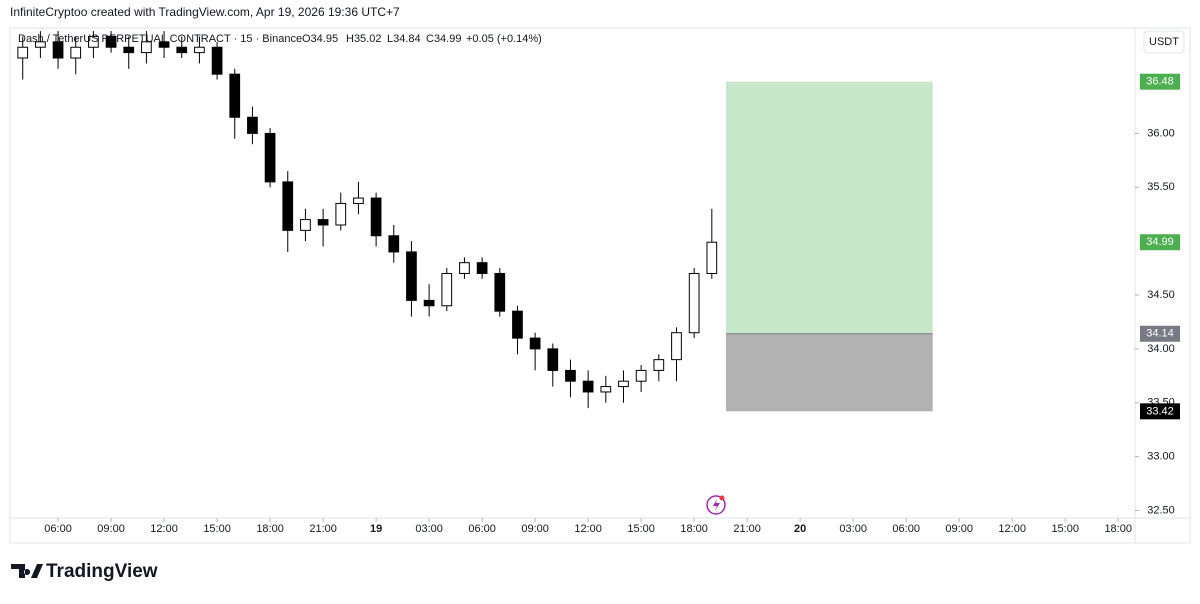 This screenshot has width=1200, height=604. I want to click on currency-button, so click(1164, 42).